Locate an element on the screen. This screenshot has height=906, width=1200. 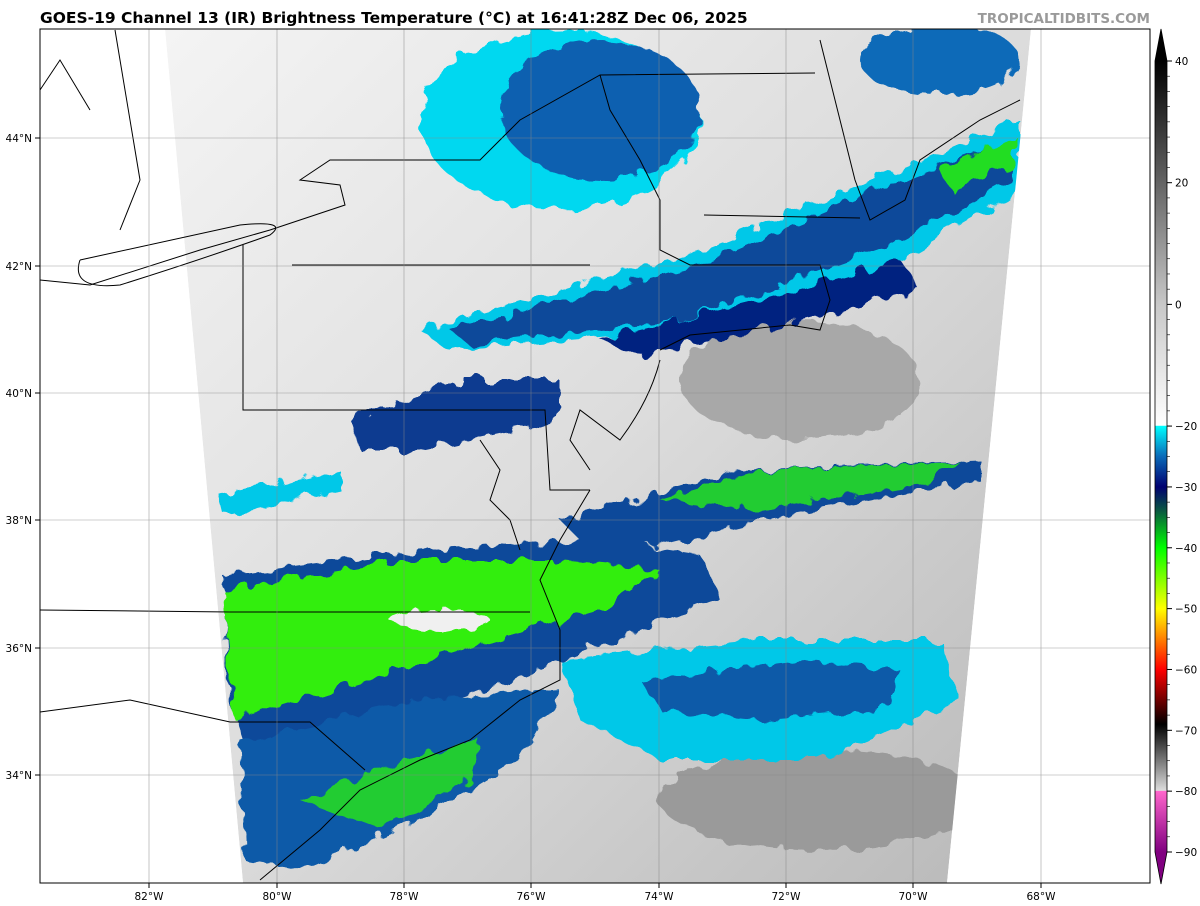
colorbar-body is located at coordinates (1161, 456).